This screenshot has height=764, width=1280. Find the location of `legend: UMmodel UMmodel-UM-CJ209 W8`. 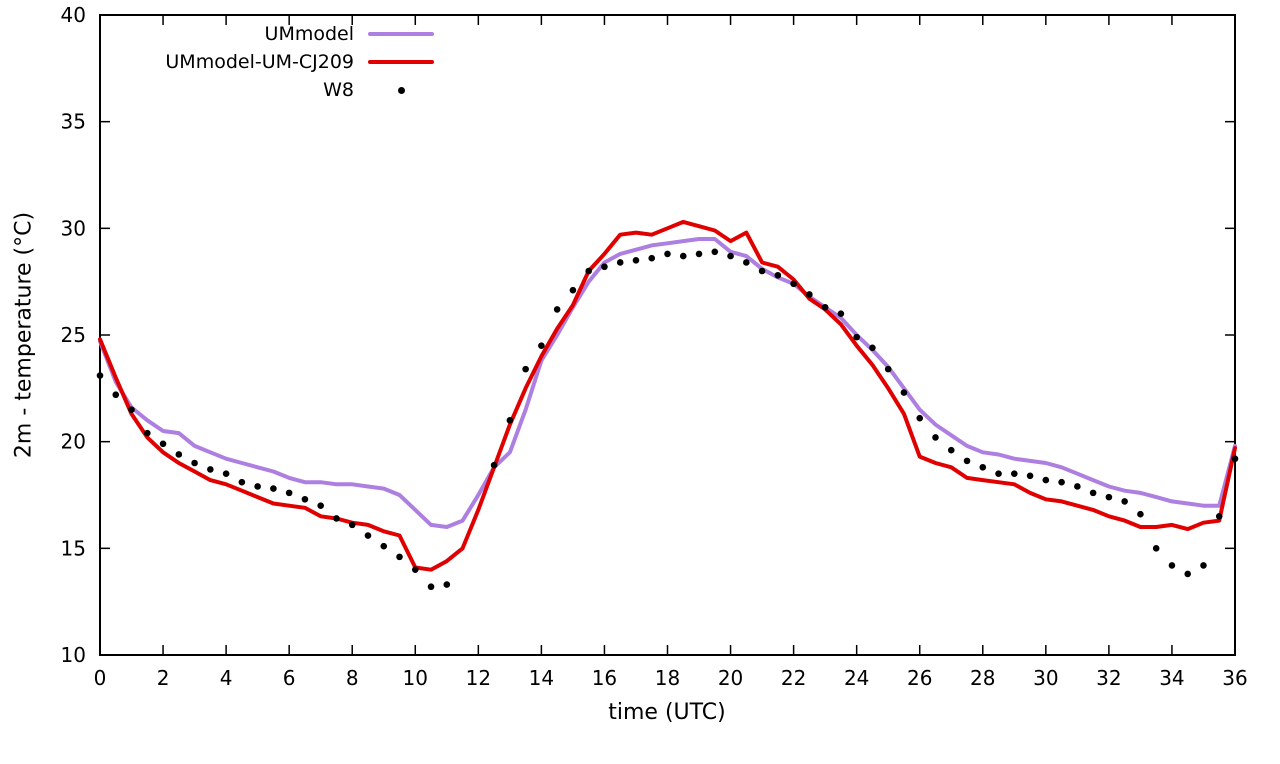

legend: UMmodel UMmodel-UM-CJ209 W8 is located at coordinates (269, 62).